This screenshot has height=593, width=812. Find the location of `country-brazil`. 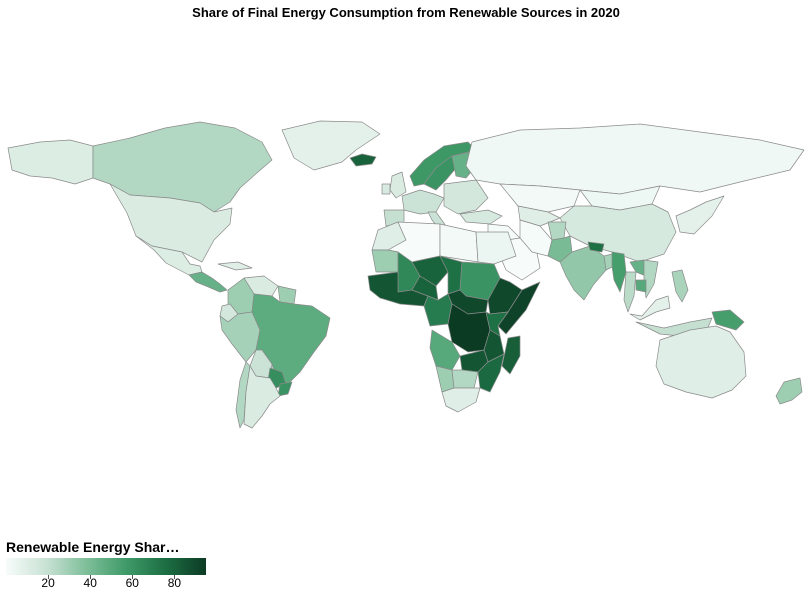

country-brazil is located at coordinates (291, 339).